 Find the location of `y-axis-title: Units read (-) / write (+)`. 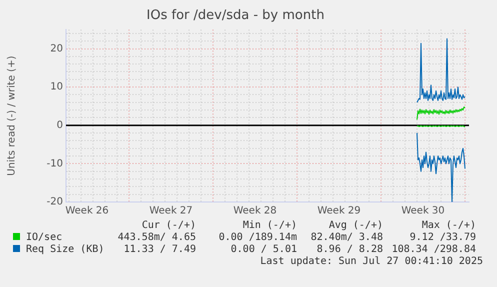

y-axis-title: Units read (-) / write (+) is located at coordinates (12, 116).